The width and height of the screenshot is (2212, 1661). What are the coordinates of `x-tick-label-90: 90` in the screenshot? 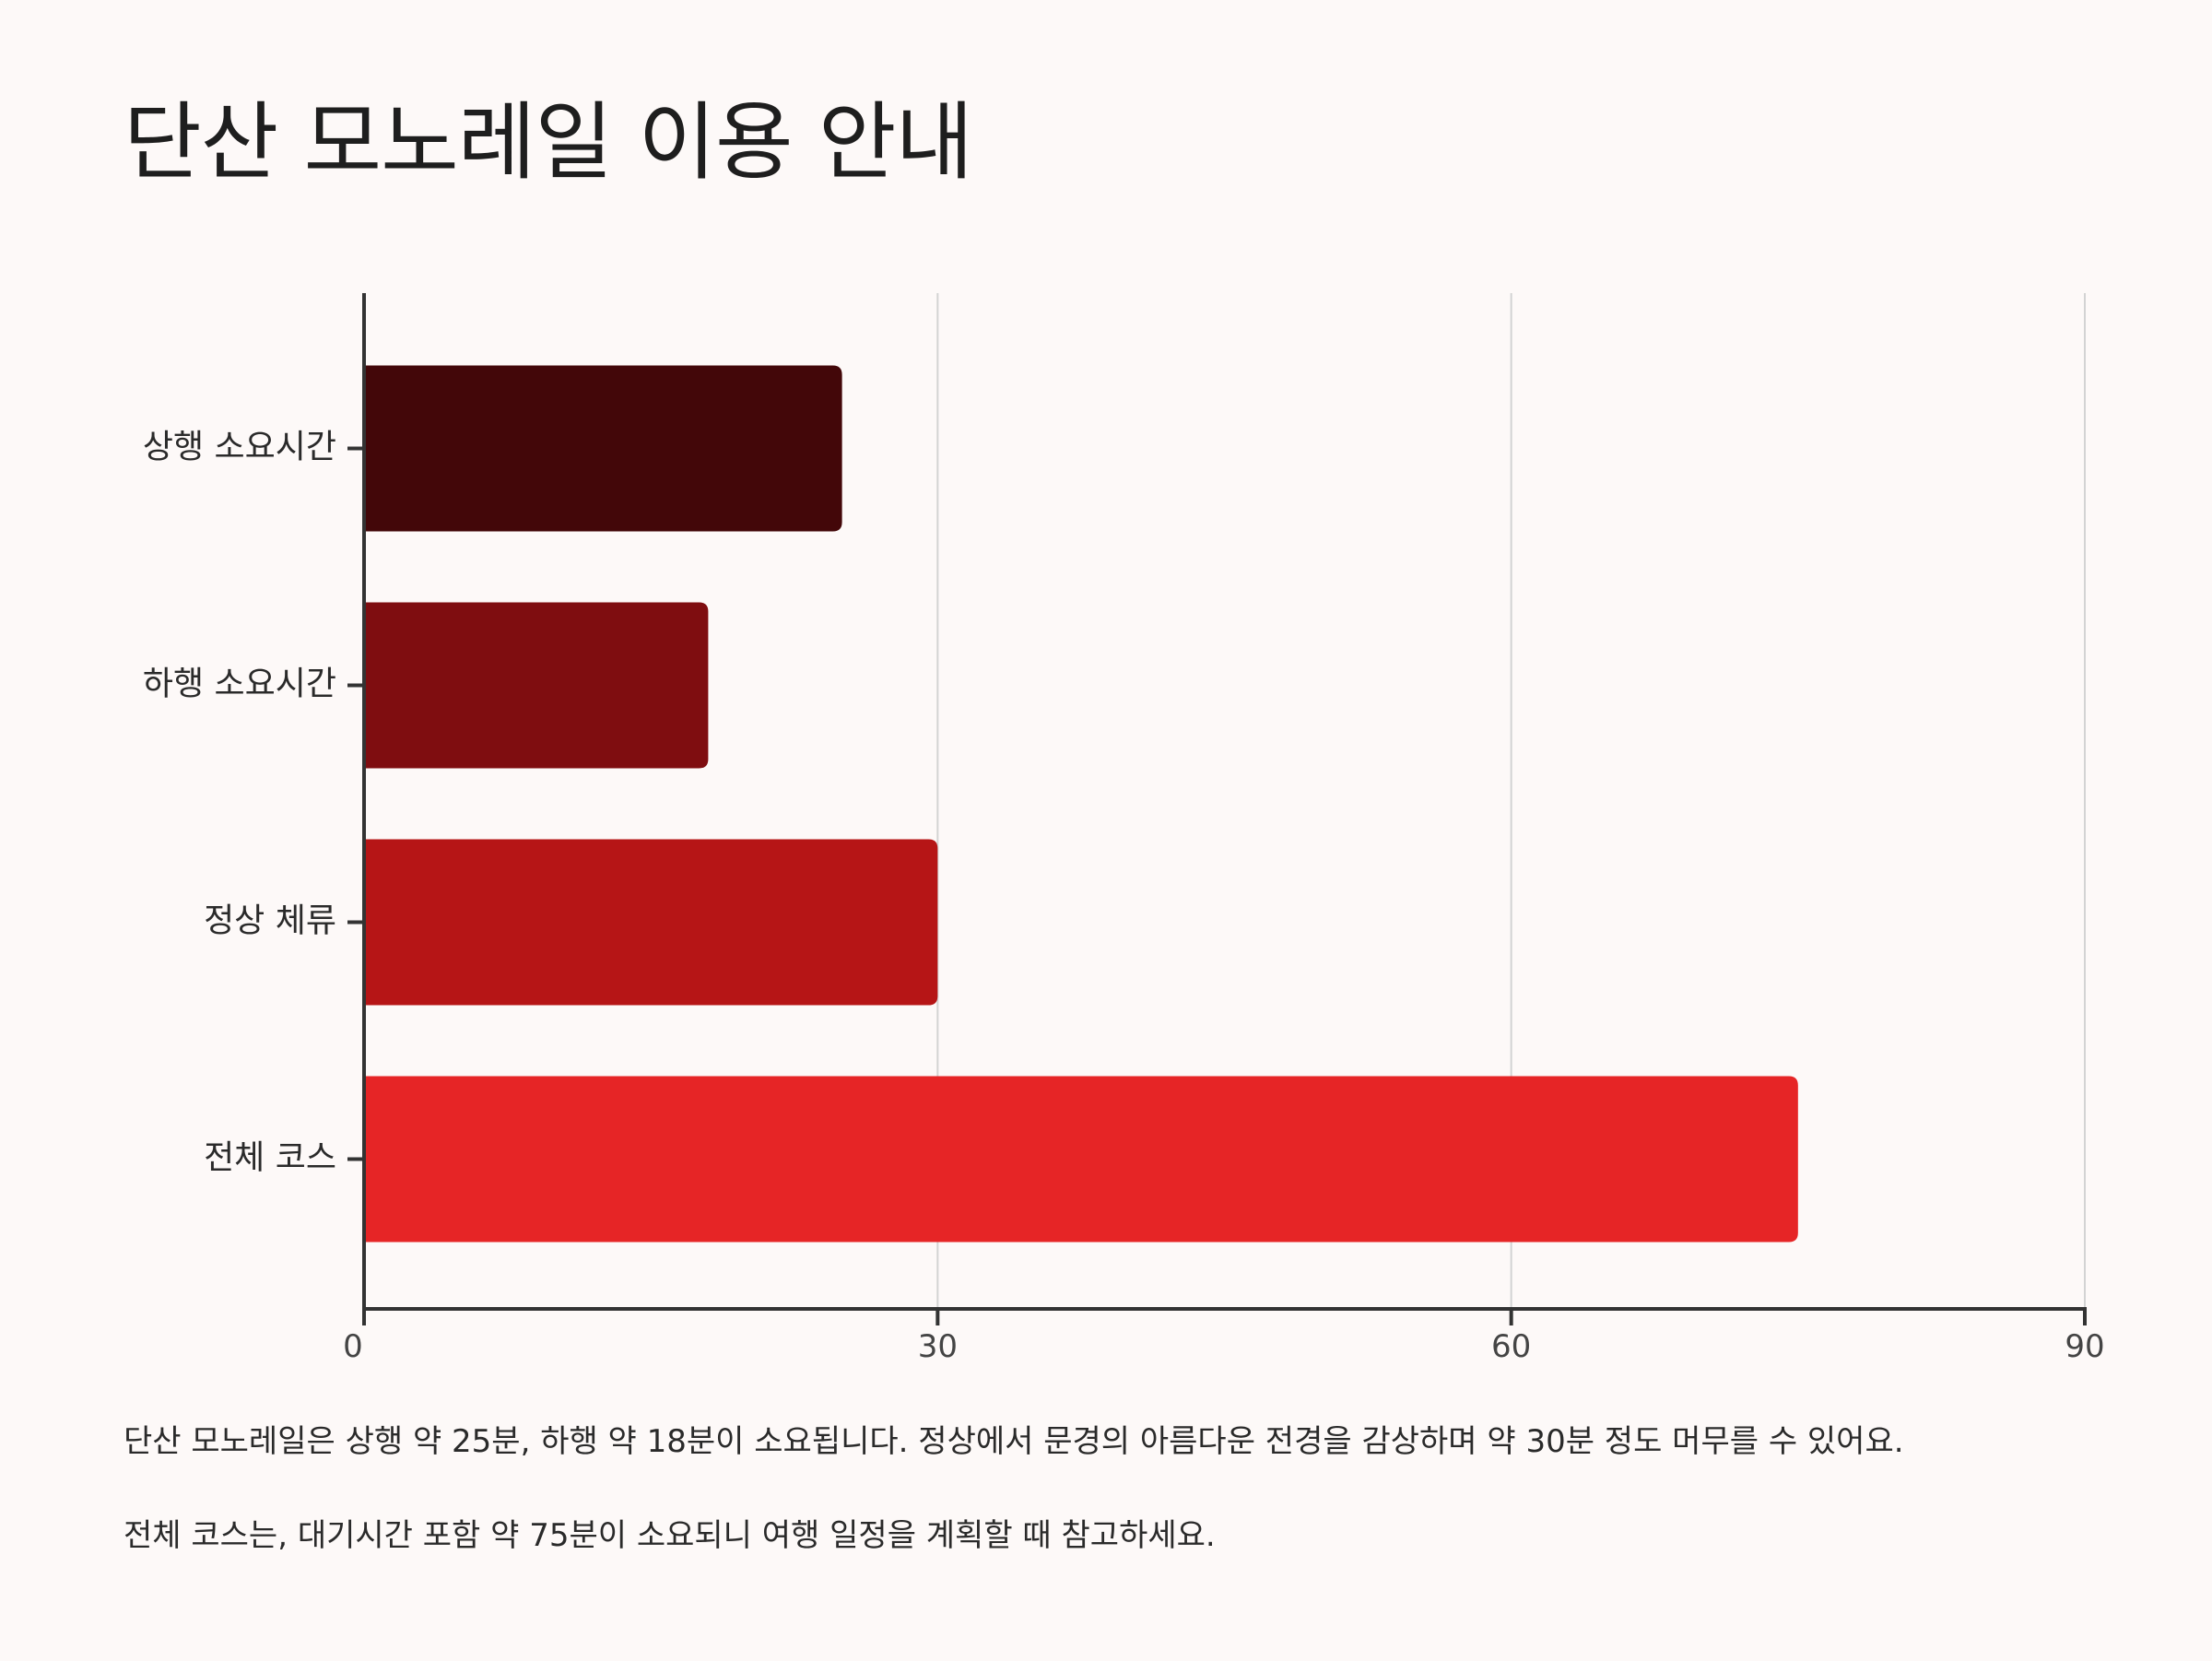 It's located at (2084, 1347).